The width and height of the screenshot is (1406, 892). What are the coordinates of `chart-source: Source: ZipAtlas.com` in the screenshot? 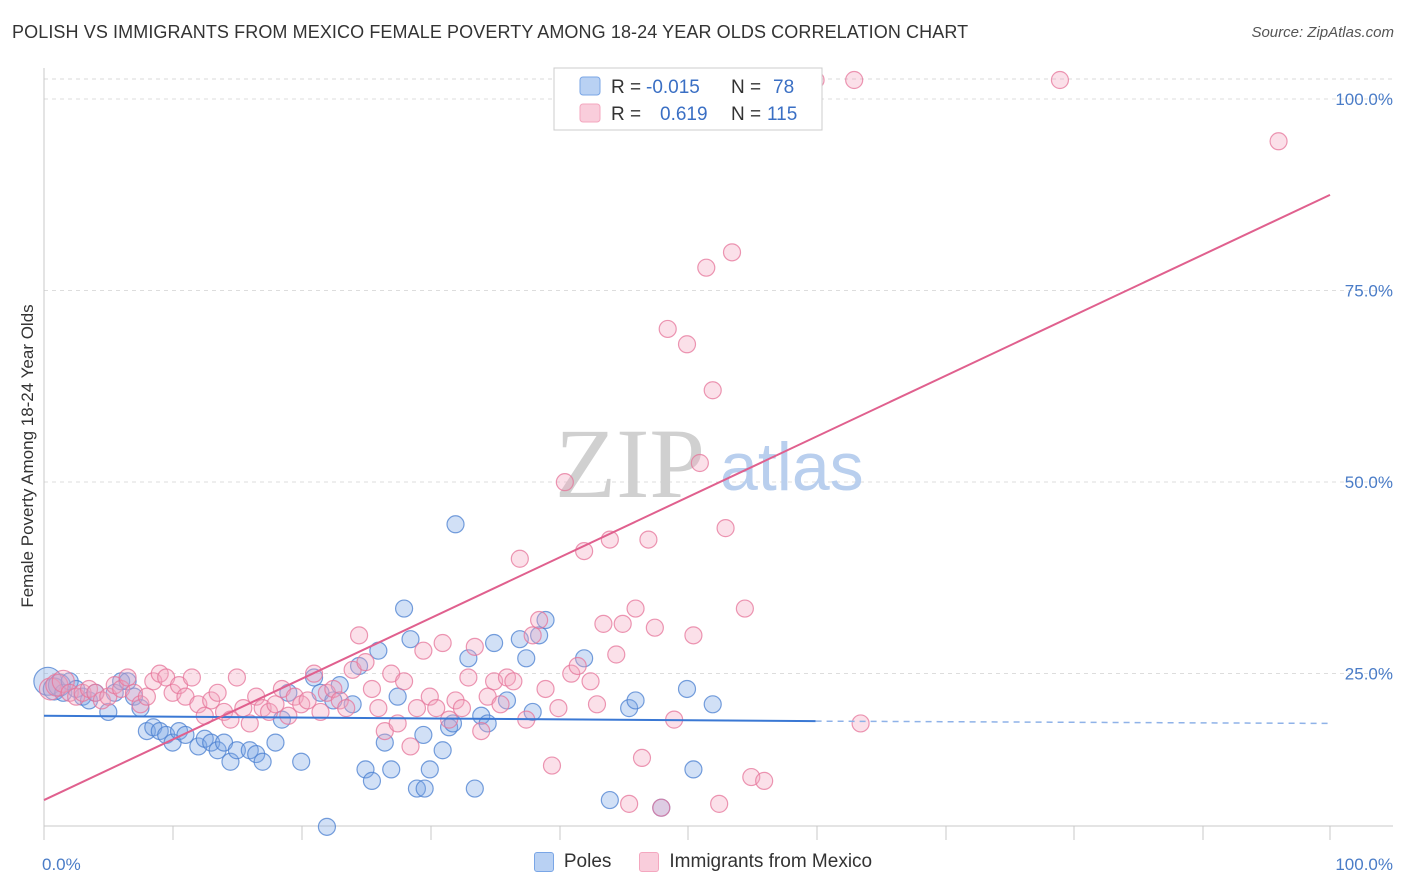 It's located at (1322, 32).